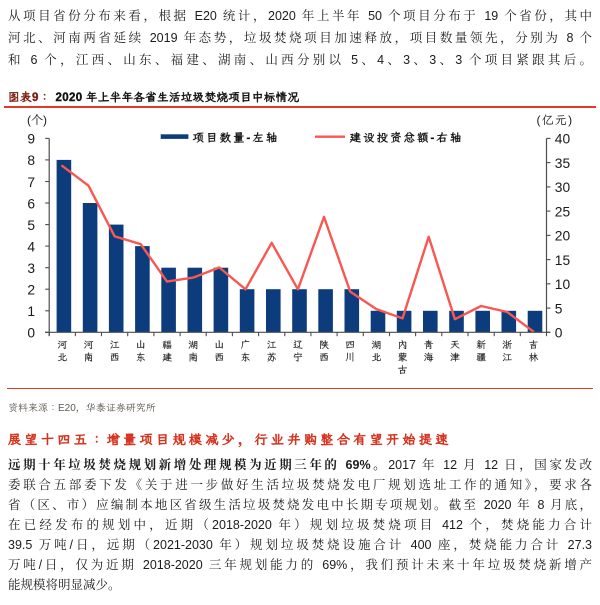 Image resolution: width=600 pixels, height=605 pixels. I want to click on svg-text: 20, so click(563, 236).